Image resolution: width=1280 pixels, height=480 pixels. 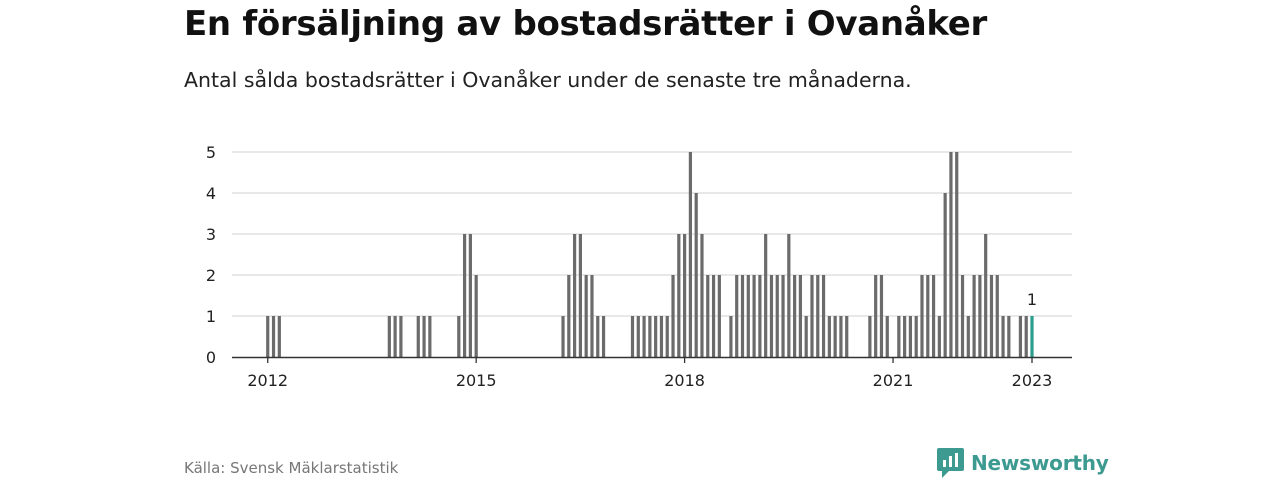 What do you see at coordinates (893, 380) in the screenshot?
I see `x-tick-label: 2021` at bounding box center [893, 380].